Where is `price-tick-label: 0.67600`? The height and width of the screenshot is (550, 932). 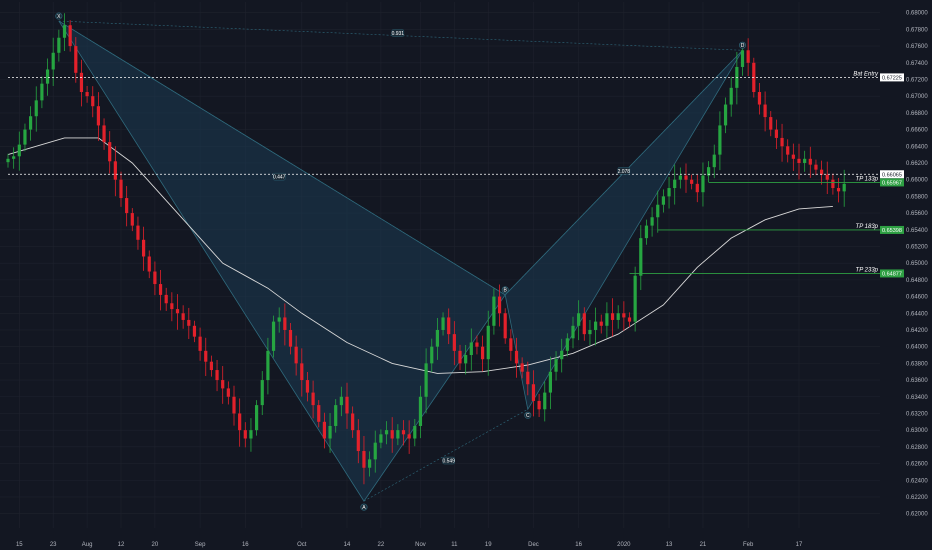
price-tick-label: 0.67600 is located at coordinates (917, 47).